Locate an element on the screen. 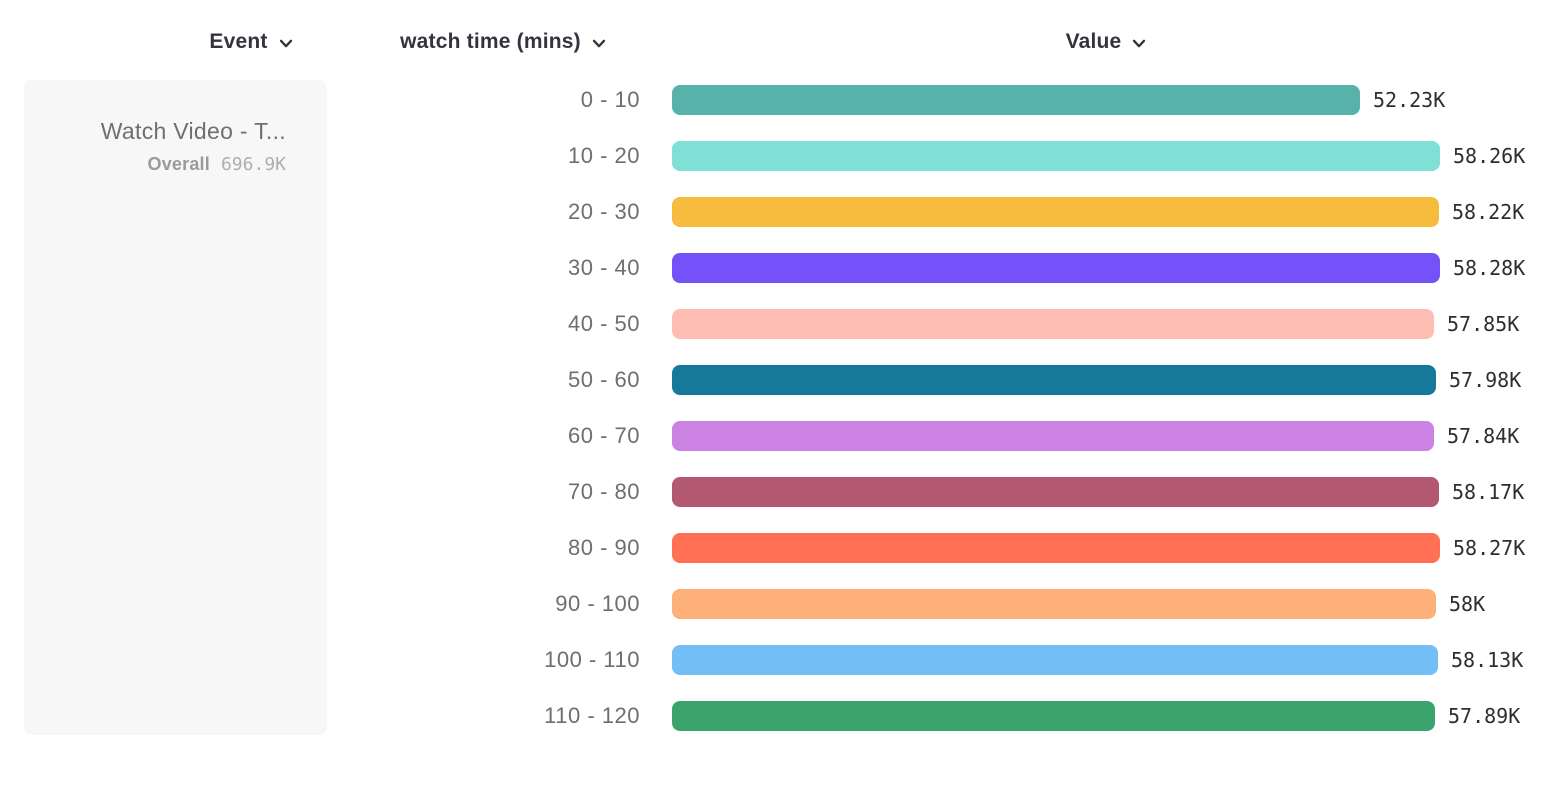 The width and height of the screenshot is (1568, 790). category-label: 30 - 40 is located at coordinates (604, 267).